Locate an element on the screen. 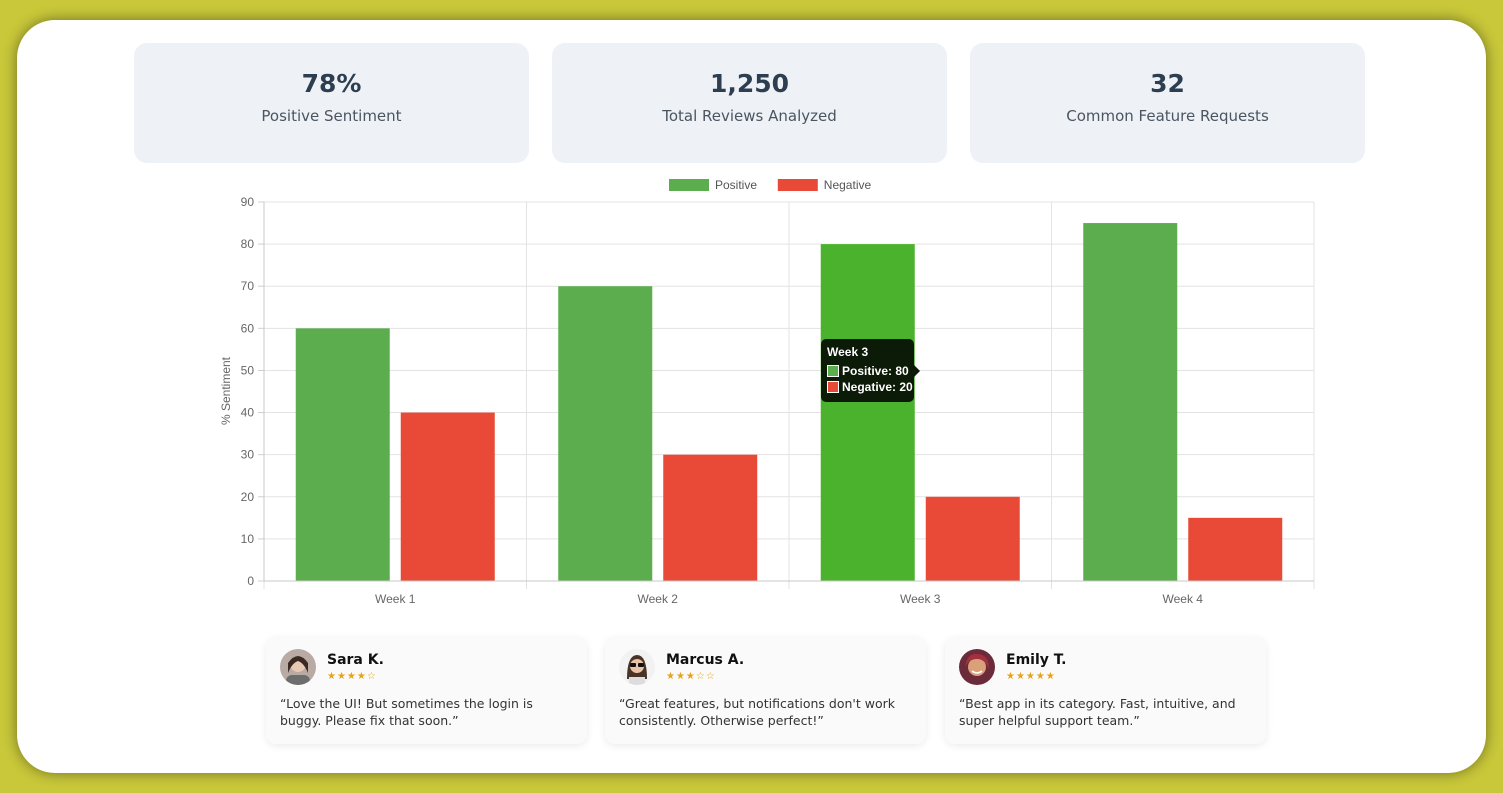 The image size is (1503, 793). tooltip-row-positive: Positive: 80 is located at coordinates (868, 371).